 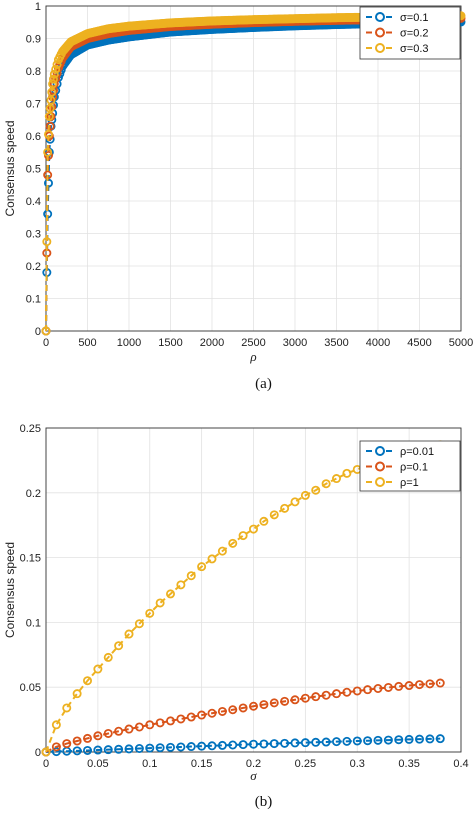 I want to click on chart-a-x-tick-label: 2500, so click(x=253, y=343).